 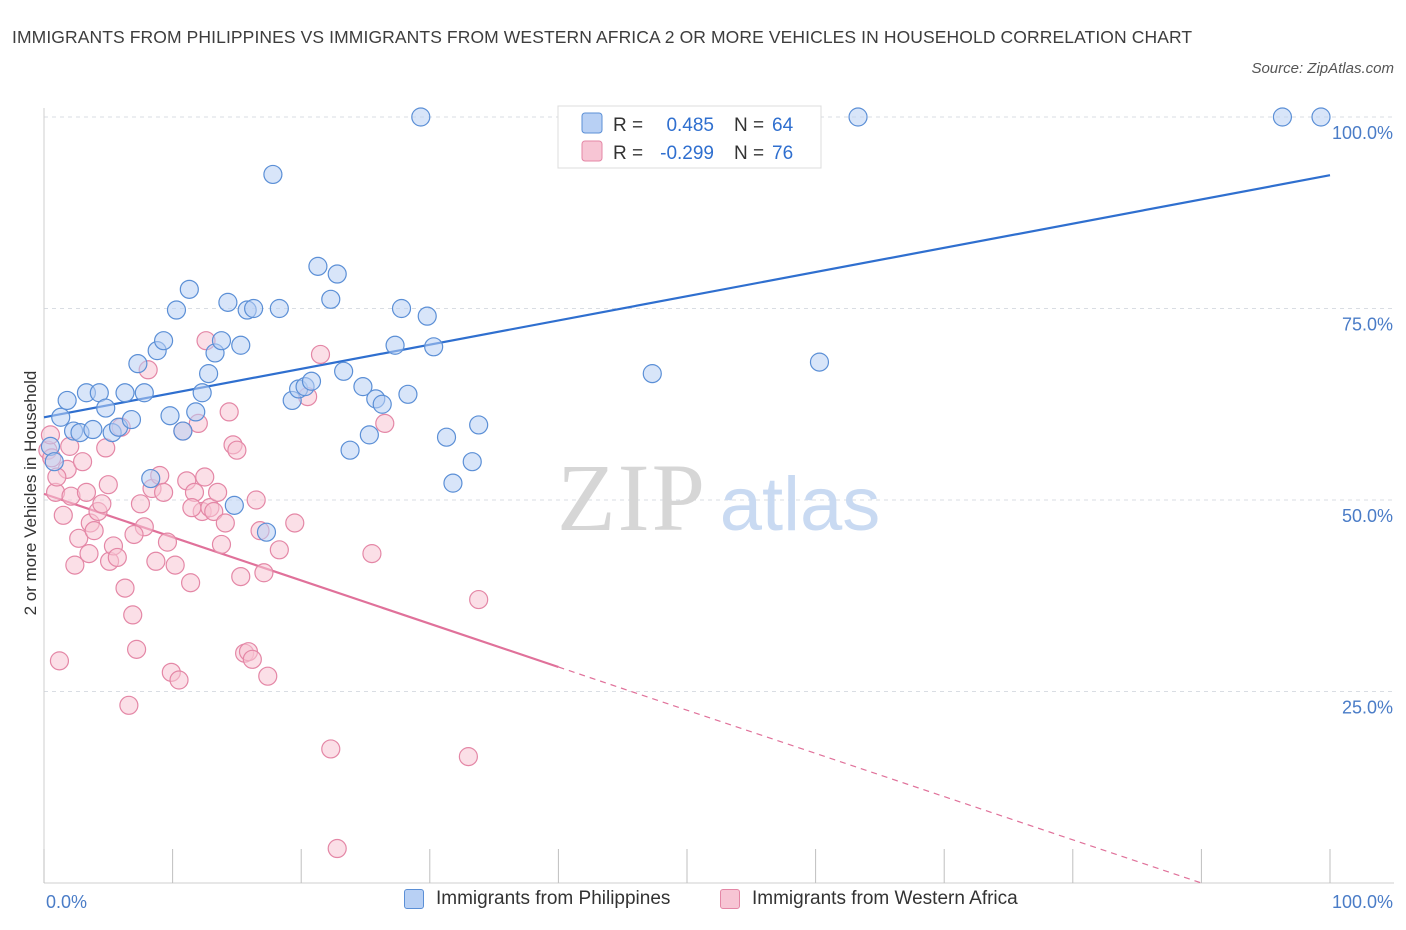 I want to click on legend-r-label-0: R =, so click(x=628, y=125).